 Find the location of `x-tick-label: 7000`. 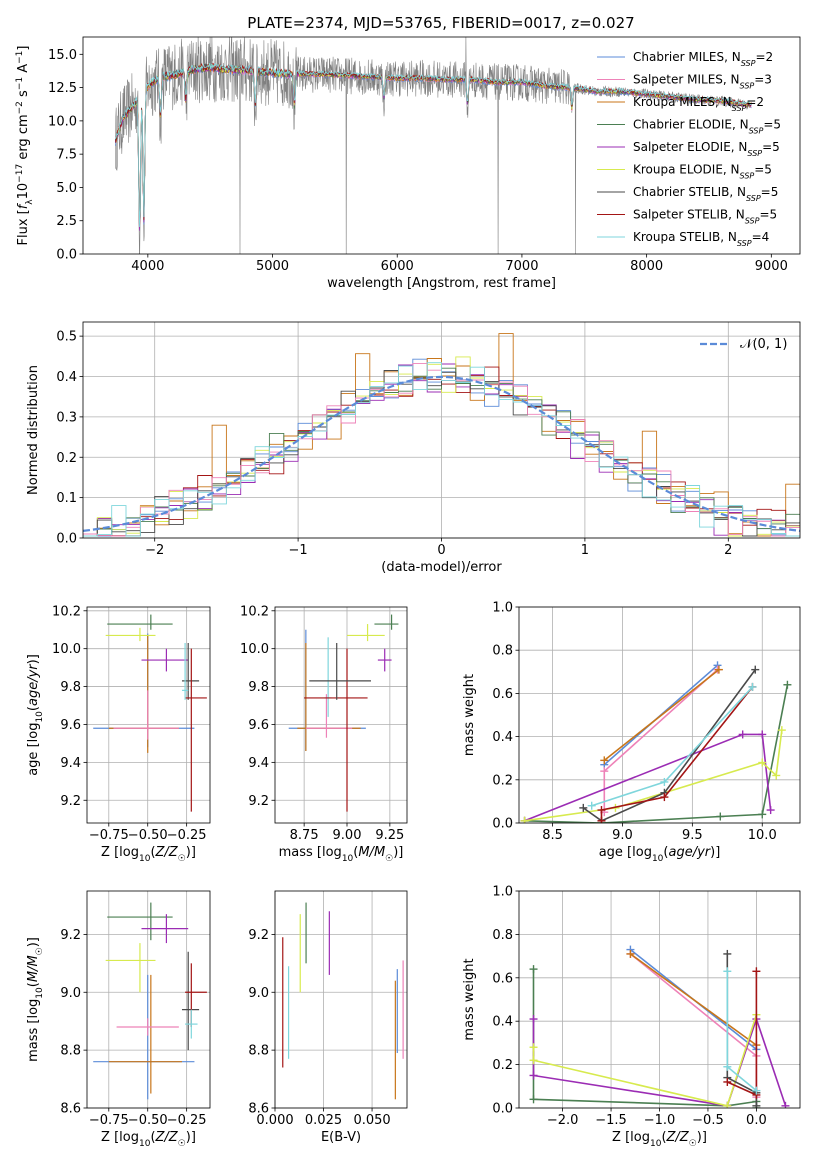

x-tick-label: 7000 is located at coordinates (521, 266).